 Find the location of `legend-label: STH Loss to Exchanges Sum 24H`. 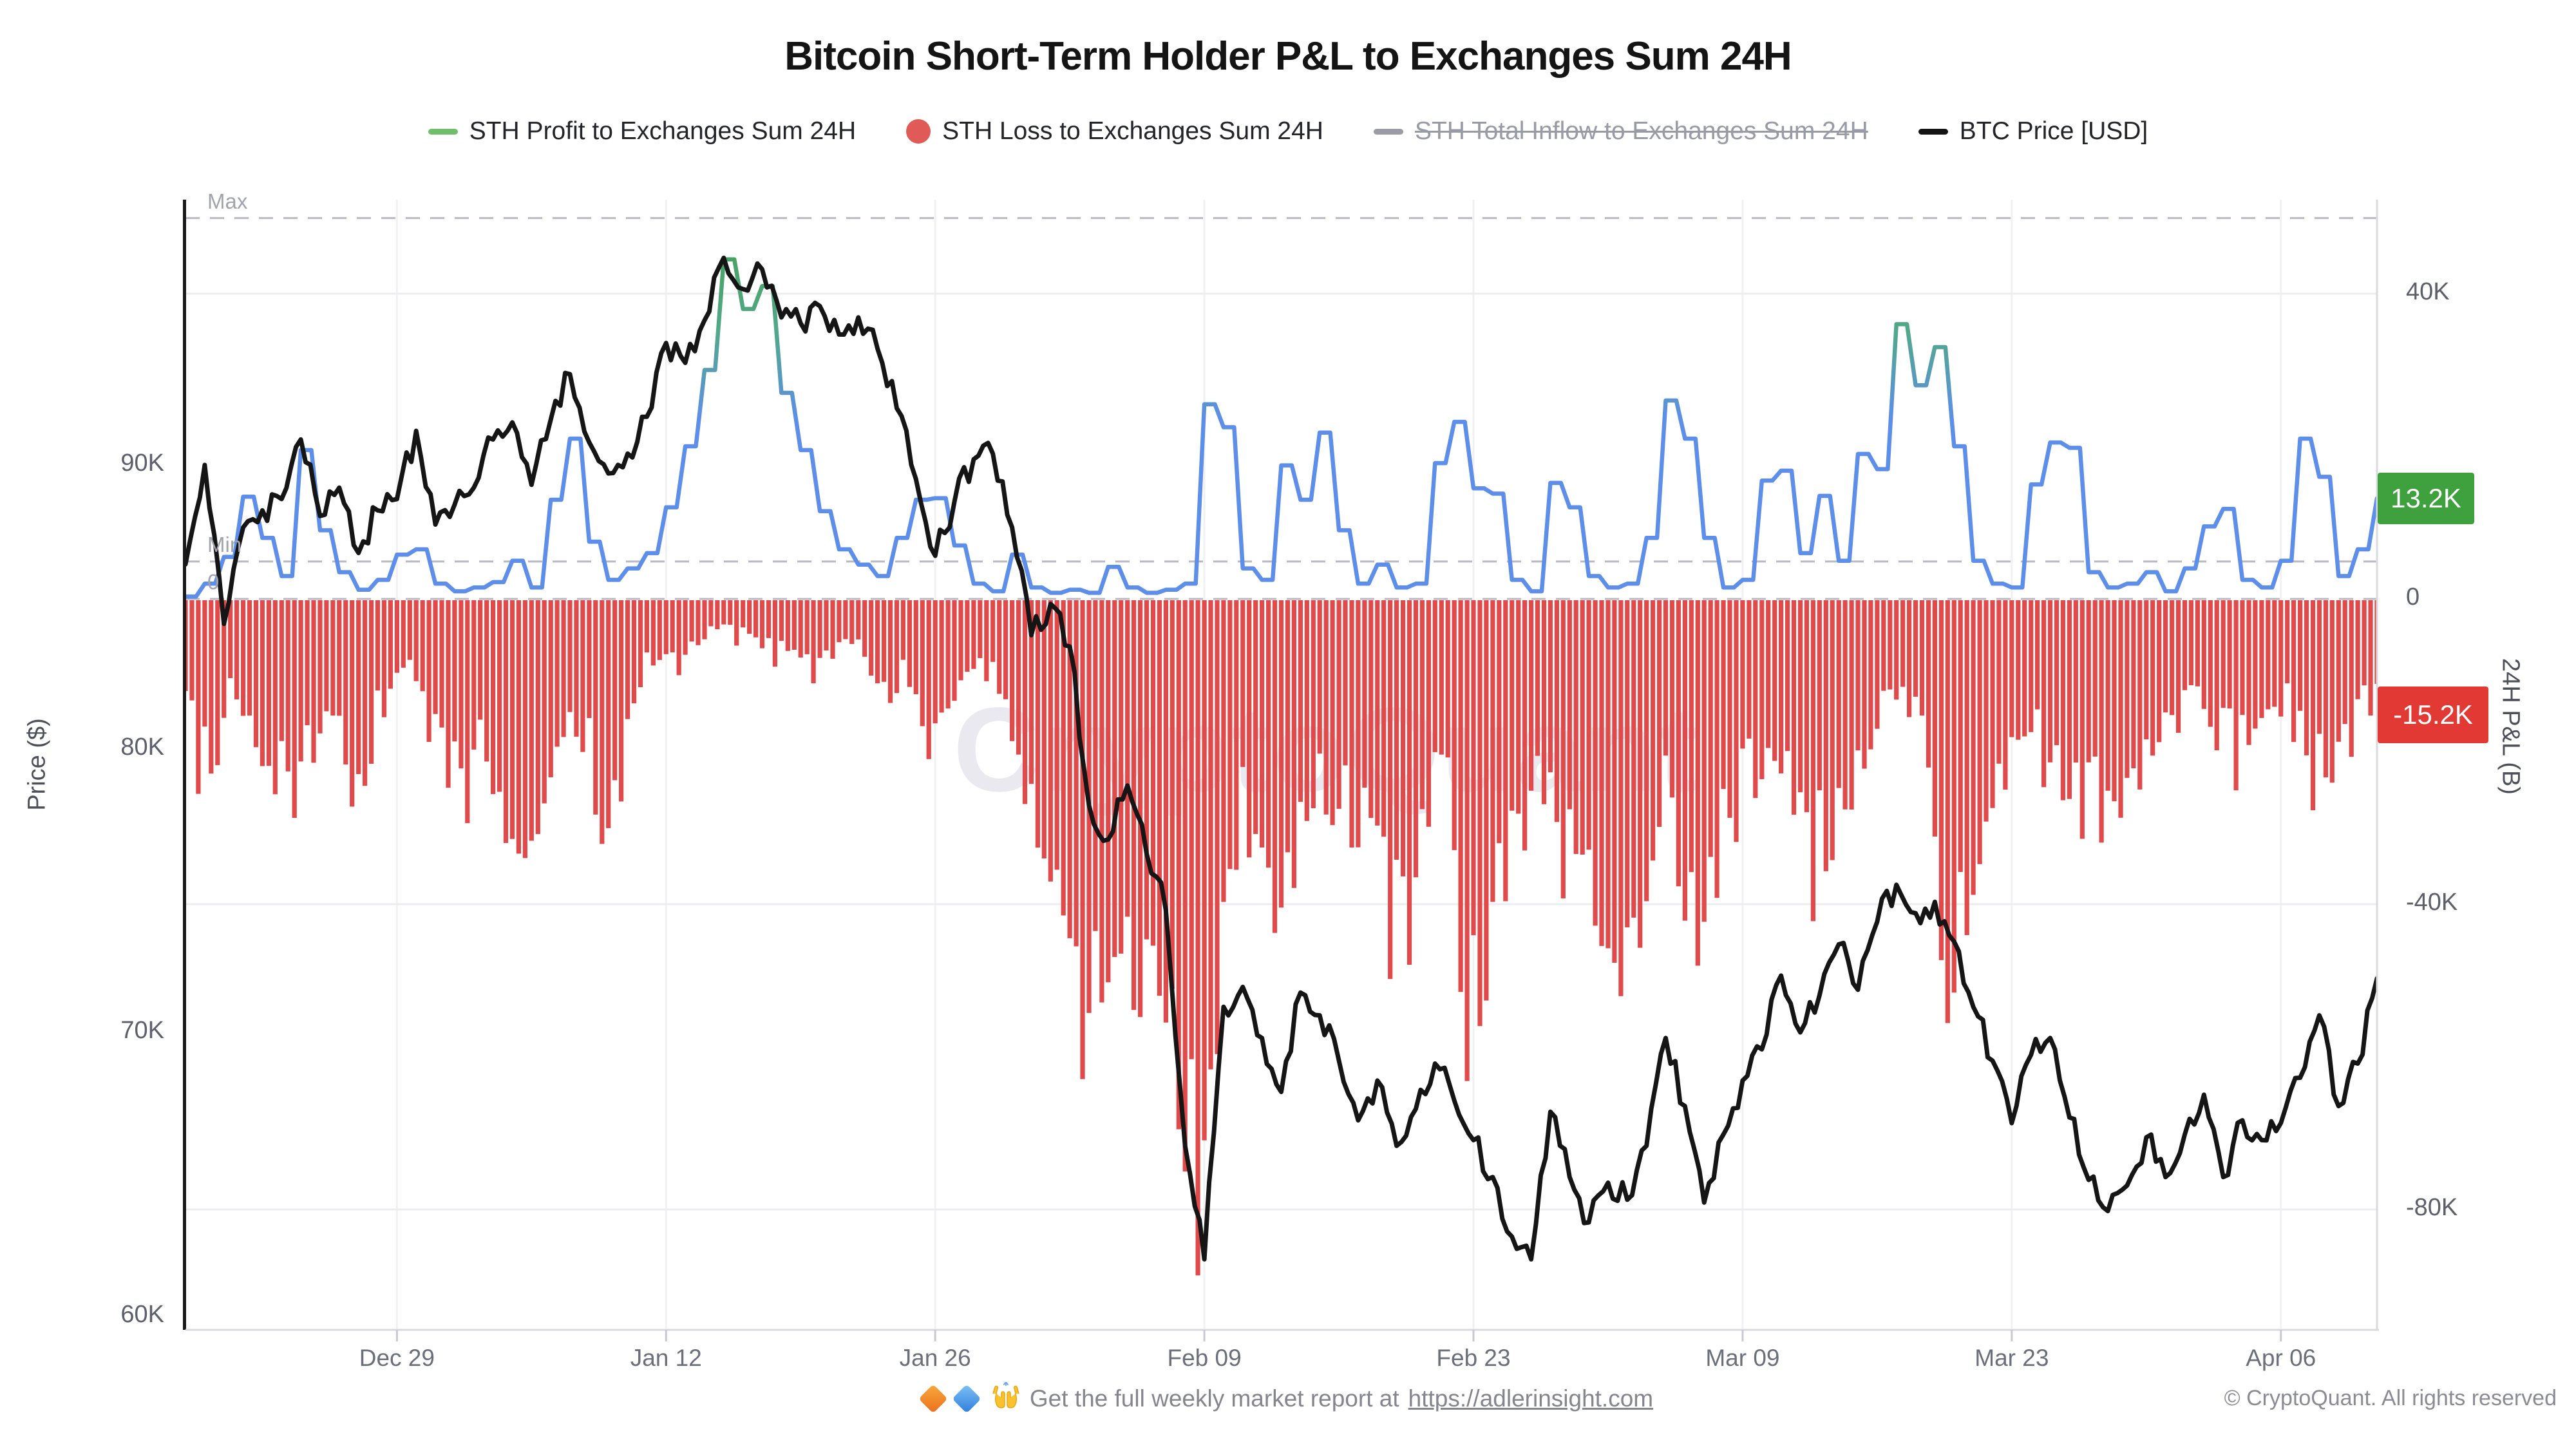

legend-label: STH Loss to Exchanges Sum 24H is located at coordinates (1132, 131).